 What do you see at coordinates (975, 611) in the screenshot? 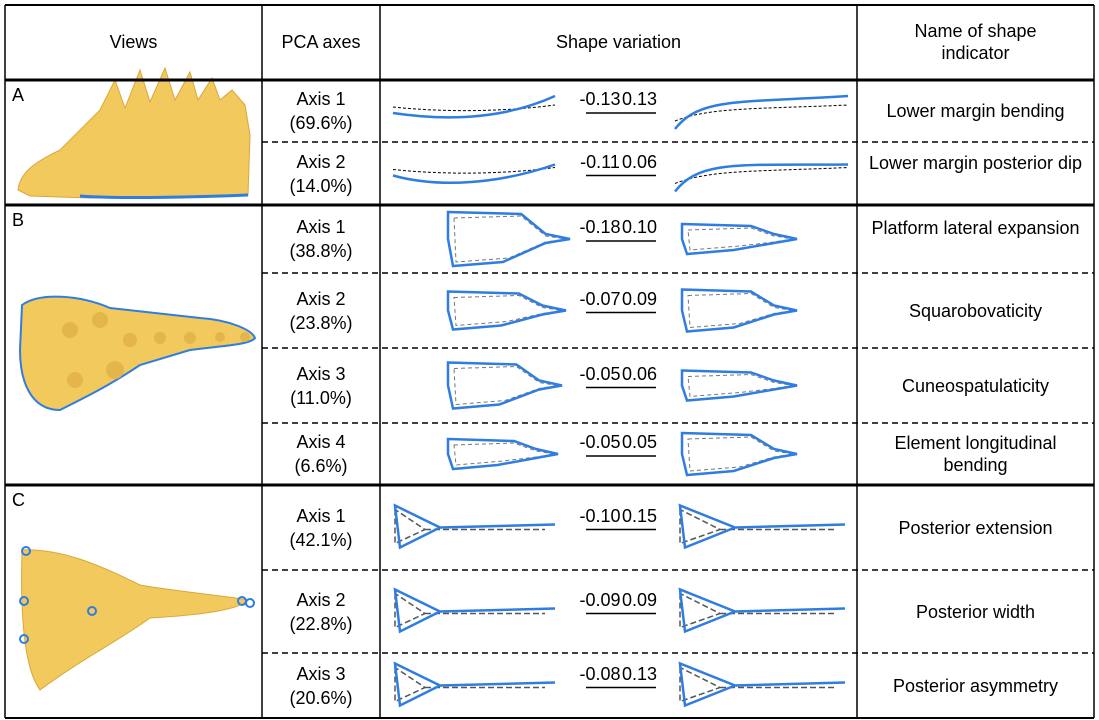
I see `shape-indicator-name: Posterior width` at bounding box center [975, 611].